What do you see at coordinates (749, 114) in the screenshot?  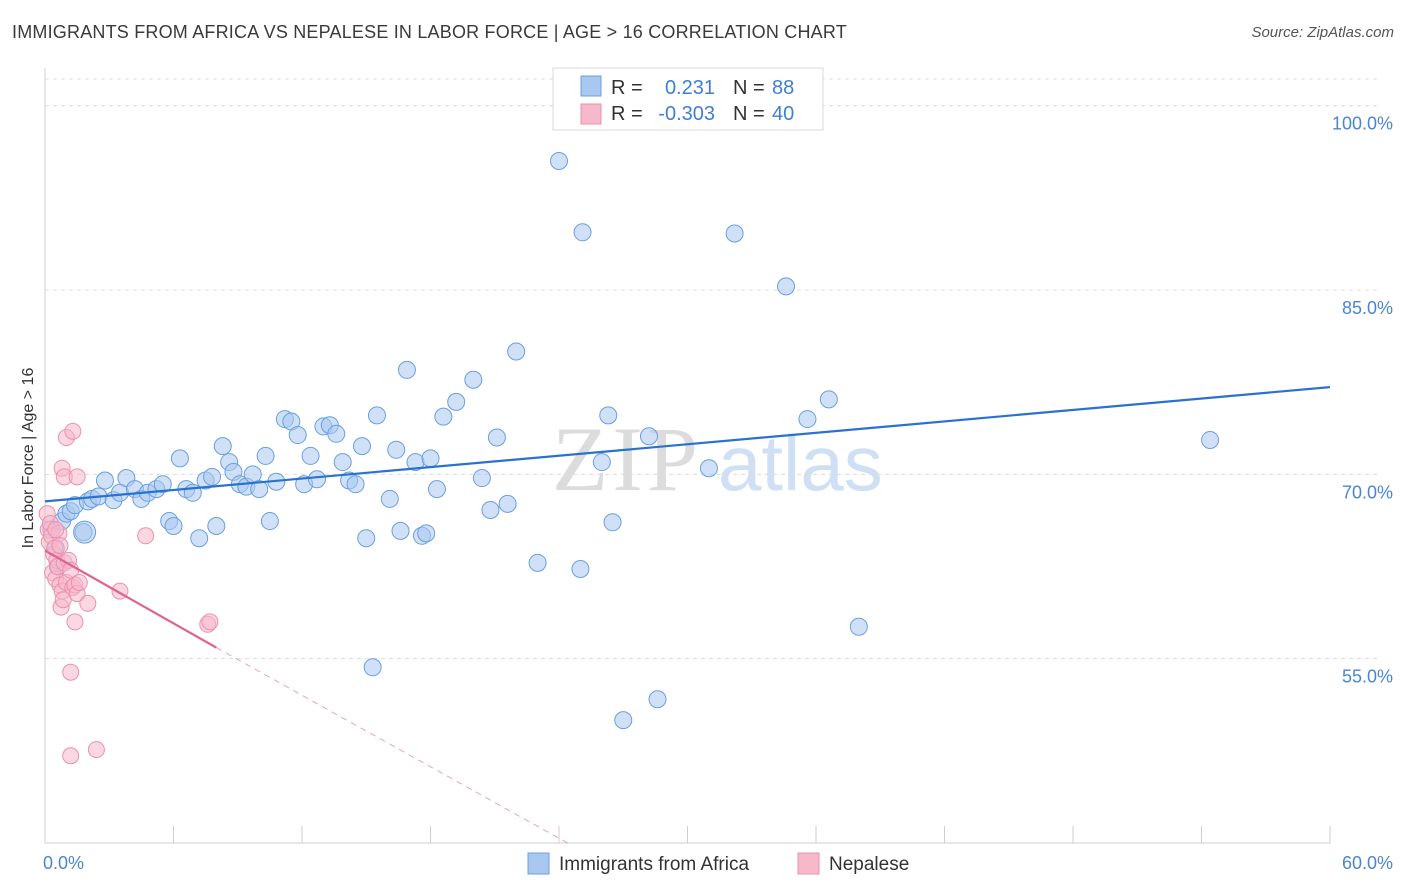 I see `legend-n-label-nepalese: N =` at bounding box center [749, 114].